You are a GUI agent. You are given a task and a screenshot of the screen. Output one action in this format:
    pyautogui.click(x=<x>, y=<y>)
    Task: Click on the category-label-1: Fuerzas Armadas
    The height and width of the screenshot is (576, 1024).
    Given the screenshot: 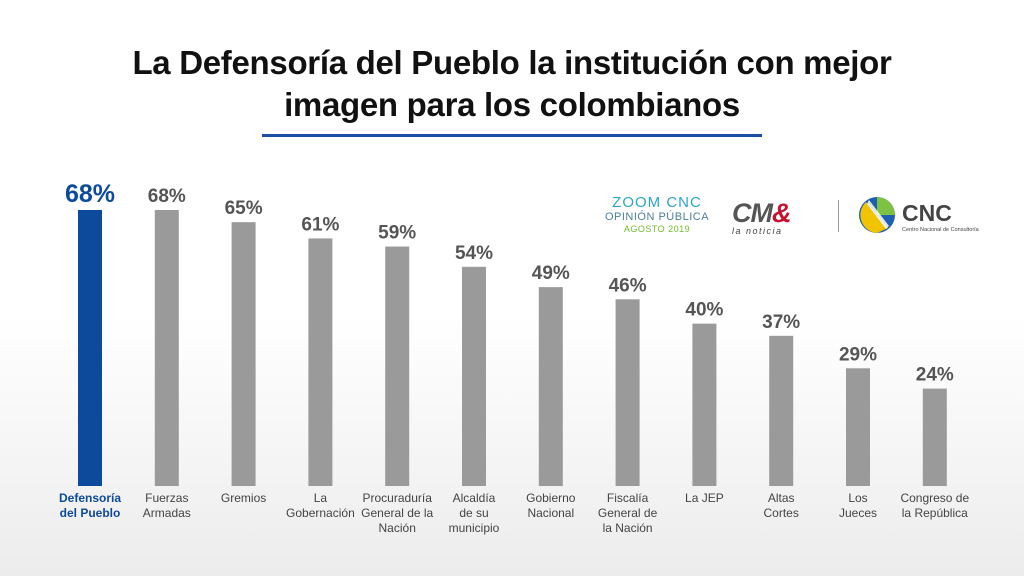 What is the action you would take?
    pyautogui.click(x=167, y=505)
    